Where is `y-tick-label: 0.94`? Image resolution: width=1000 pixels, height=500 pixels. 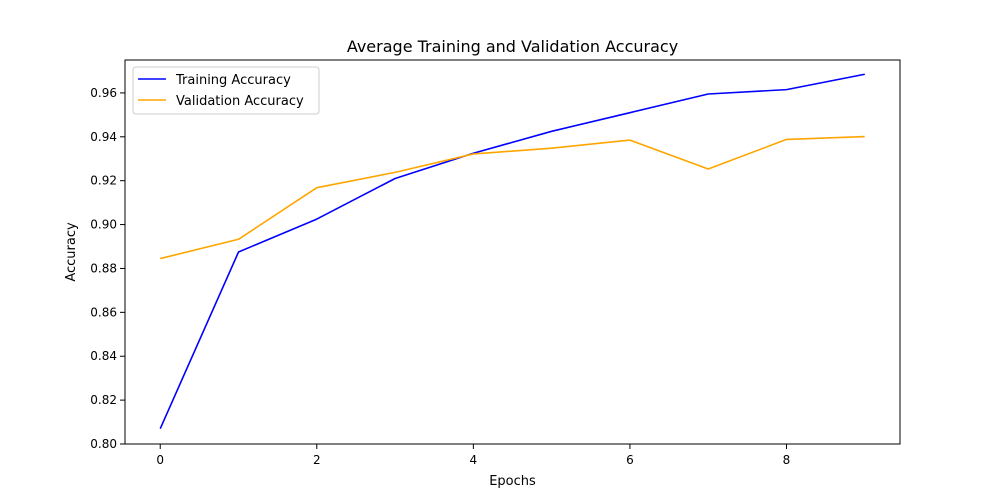
y-tick-label: 0.94 is located at coordinates (103, 137).